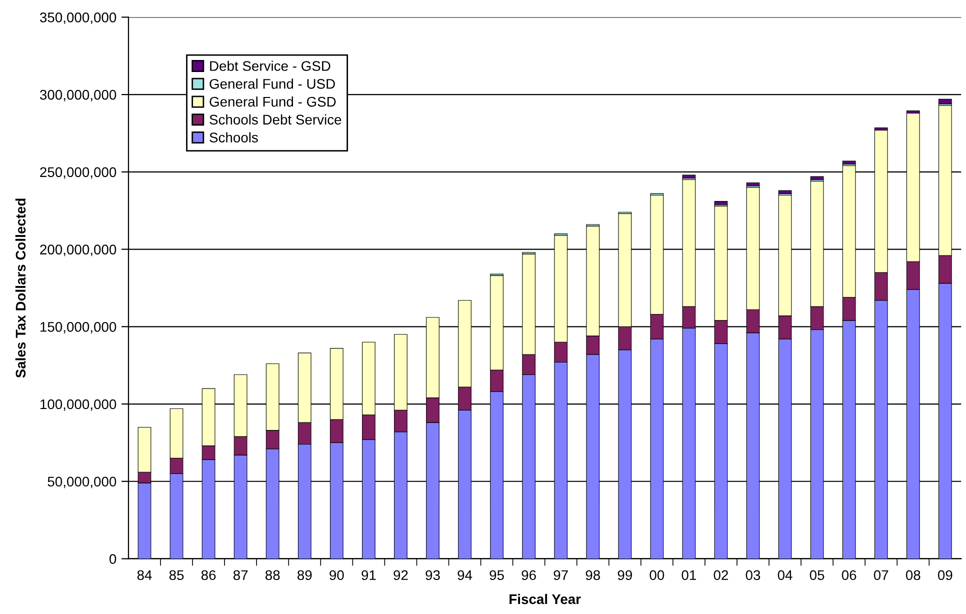  Describe the element at coordinates (270, 65) in the screenshot. I see `legend-label: Debt Service - GSD` at that location.